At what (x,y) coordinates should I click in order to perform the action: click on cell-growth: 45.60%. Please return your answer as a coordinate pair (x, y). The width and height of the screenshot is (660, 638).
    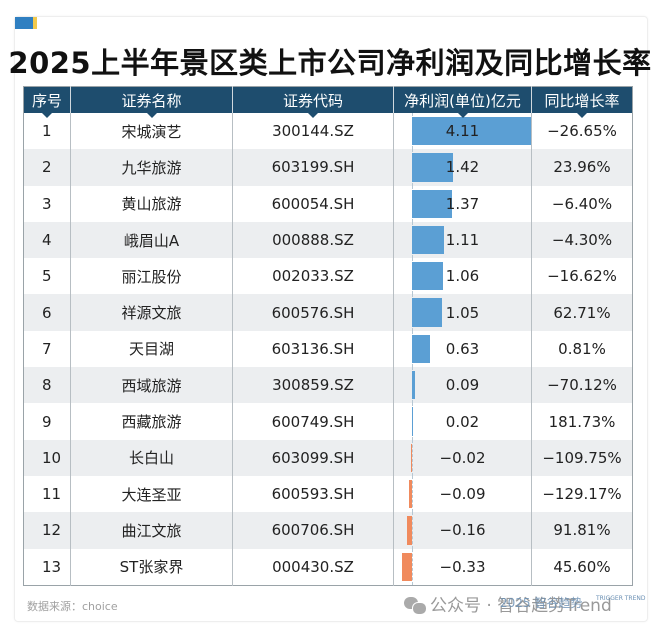
    Looking at the image, I should click on (582, 566).